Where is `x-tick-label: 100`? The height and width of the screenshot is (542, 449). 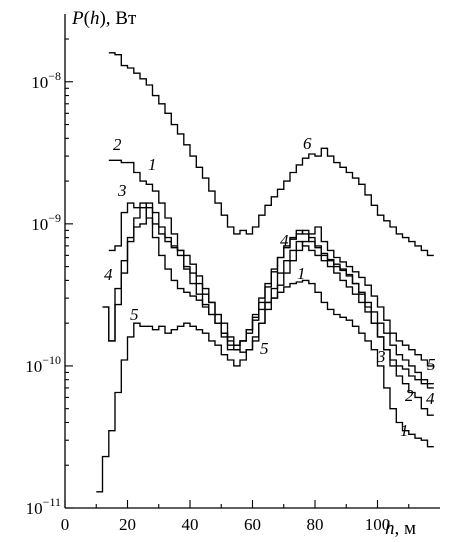
x-tick-label: 100 is located at coordinates (378, 524).